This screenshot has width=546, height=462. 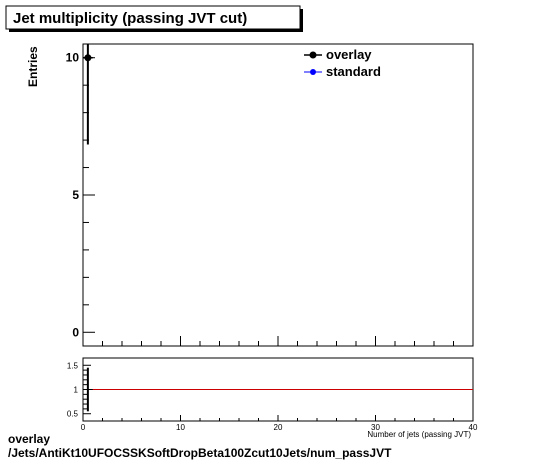 What do you see at coordinates (313, 55) in the screenshot?
I see `legend-overlay-marker` at bounding box center [313, 55].